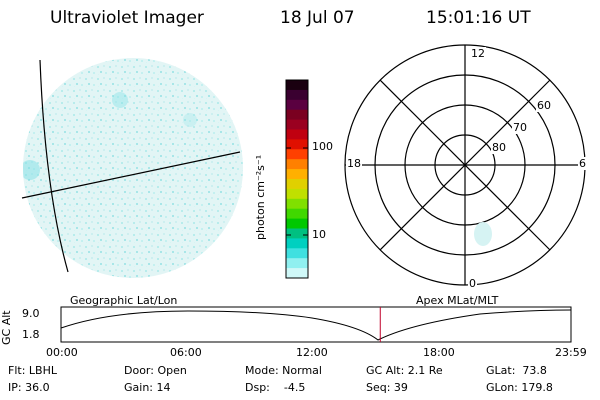 The width and height of the screenshot is (600, 400). Describe the element at coordinates (439, 352) in the screenshot. I see `timeline-xtick-3: 18:00` at that location.